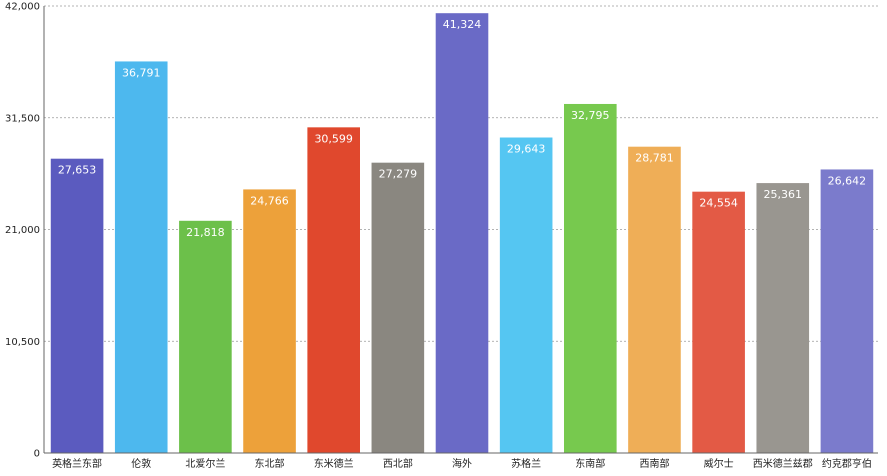  I want to click on y-tick-label: 42,000, so click(22, 7).